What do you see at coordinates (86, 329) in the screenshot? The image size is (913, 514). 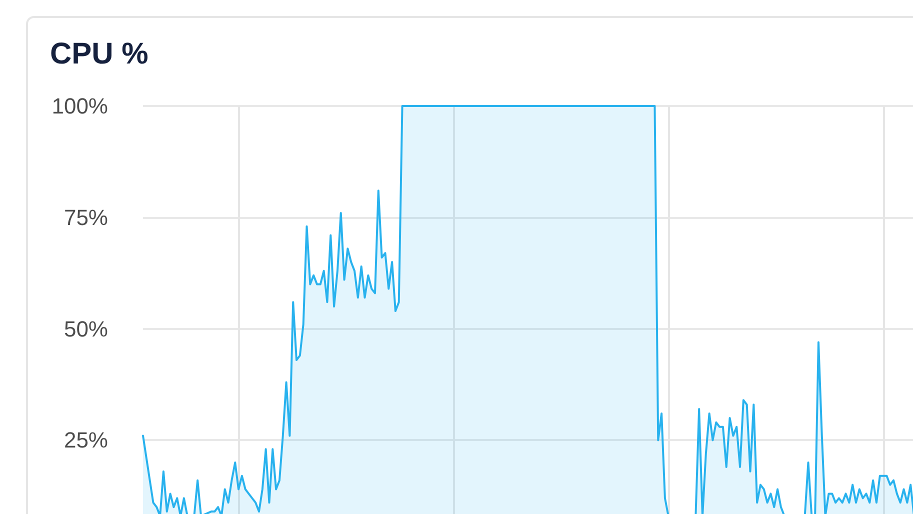 I see `y-tick-label: 50%` at bounding box center [86, 329].